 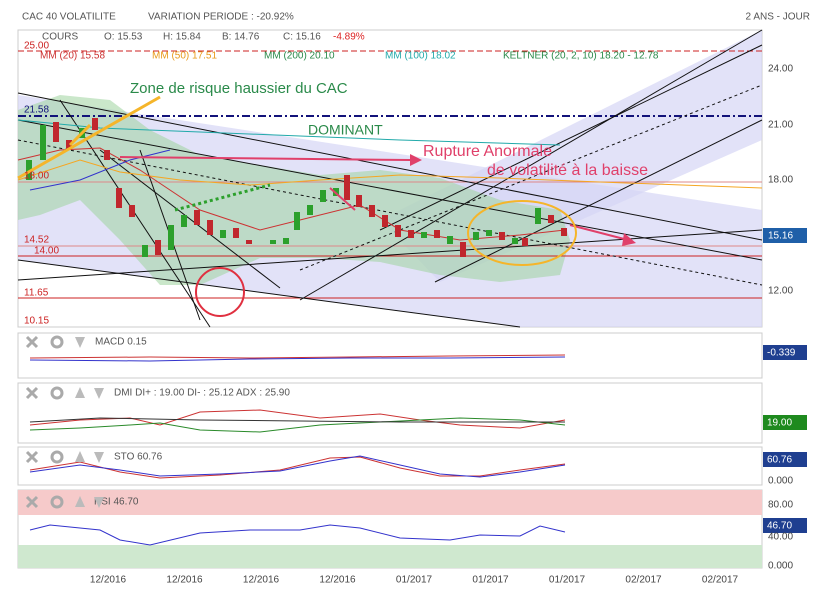 What do you see at coordinates (349, 37) in the screenshot?
I see `legend-item: -4.89%` at bounding box center [349, 37].